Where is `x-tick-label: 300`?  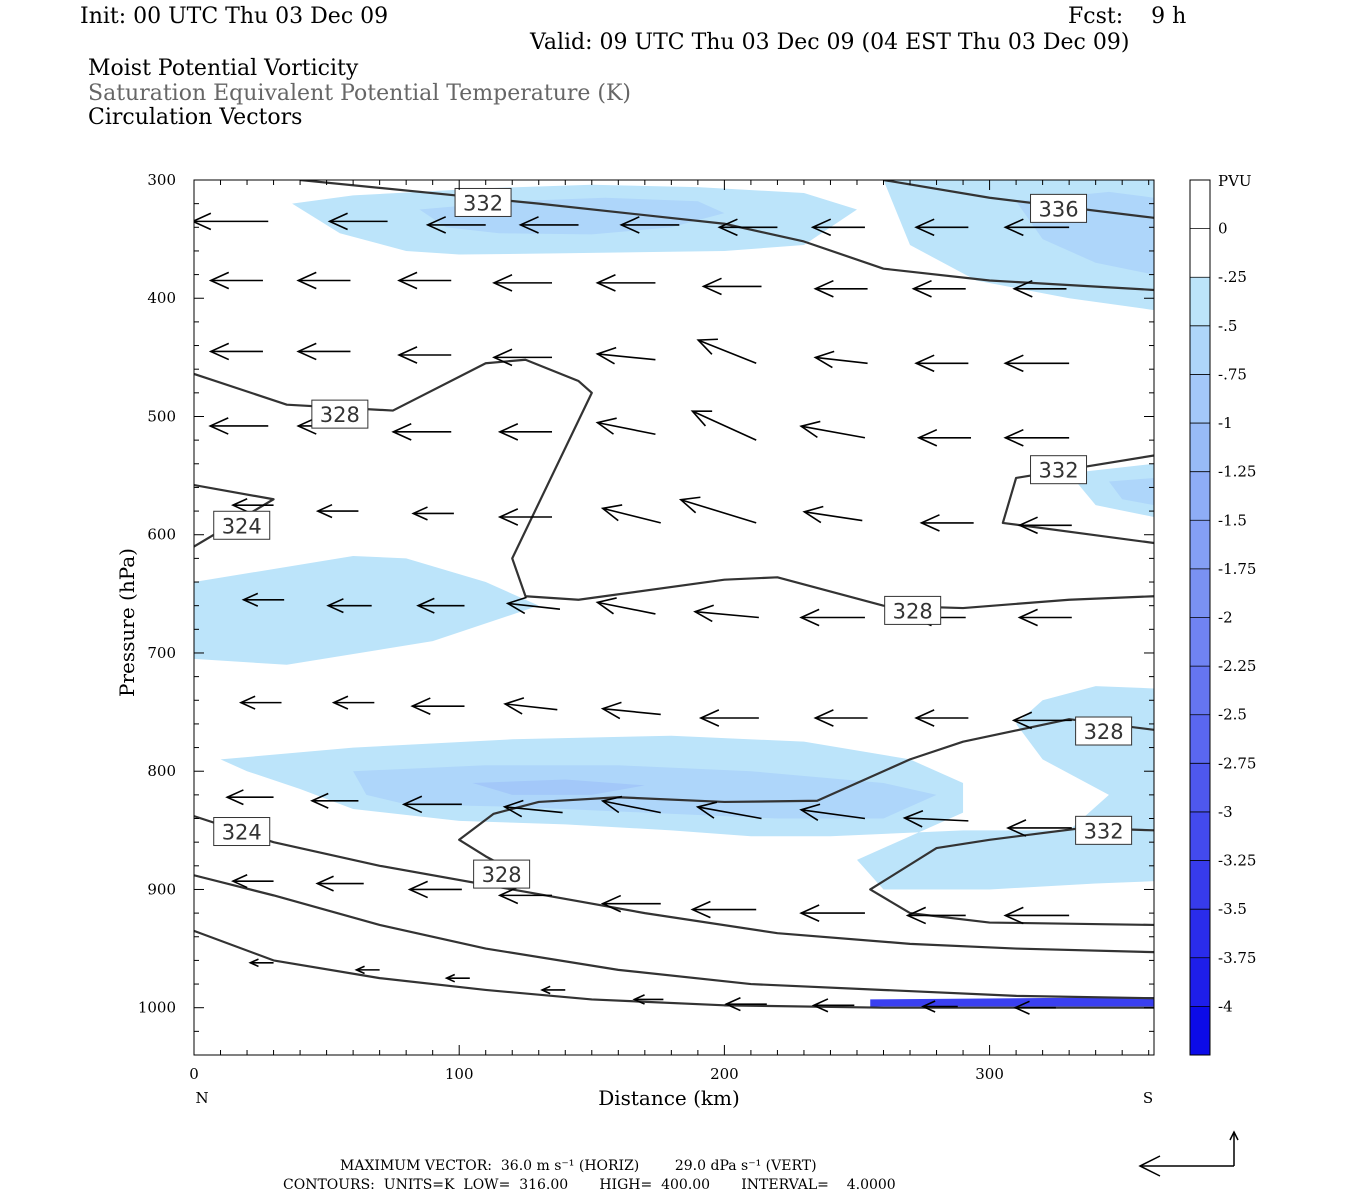
x-tick-label: 300 is located at coordinates (989, 1074).